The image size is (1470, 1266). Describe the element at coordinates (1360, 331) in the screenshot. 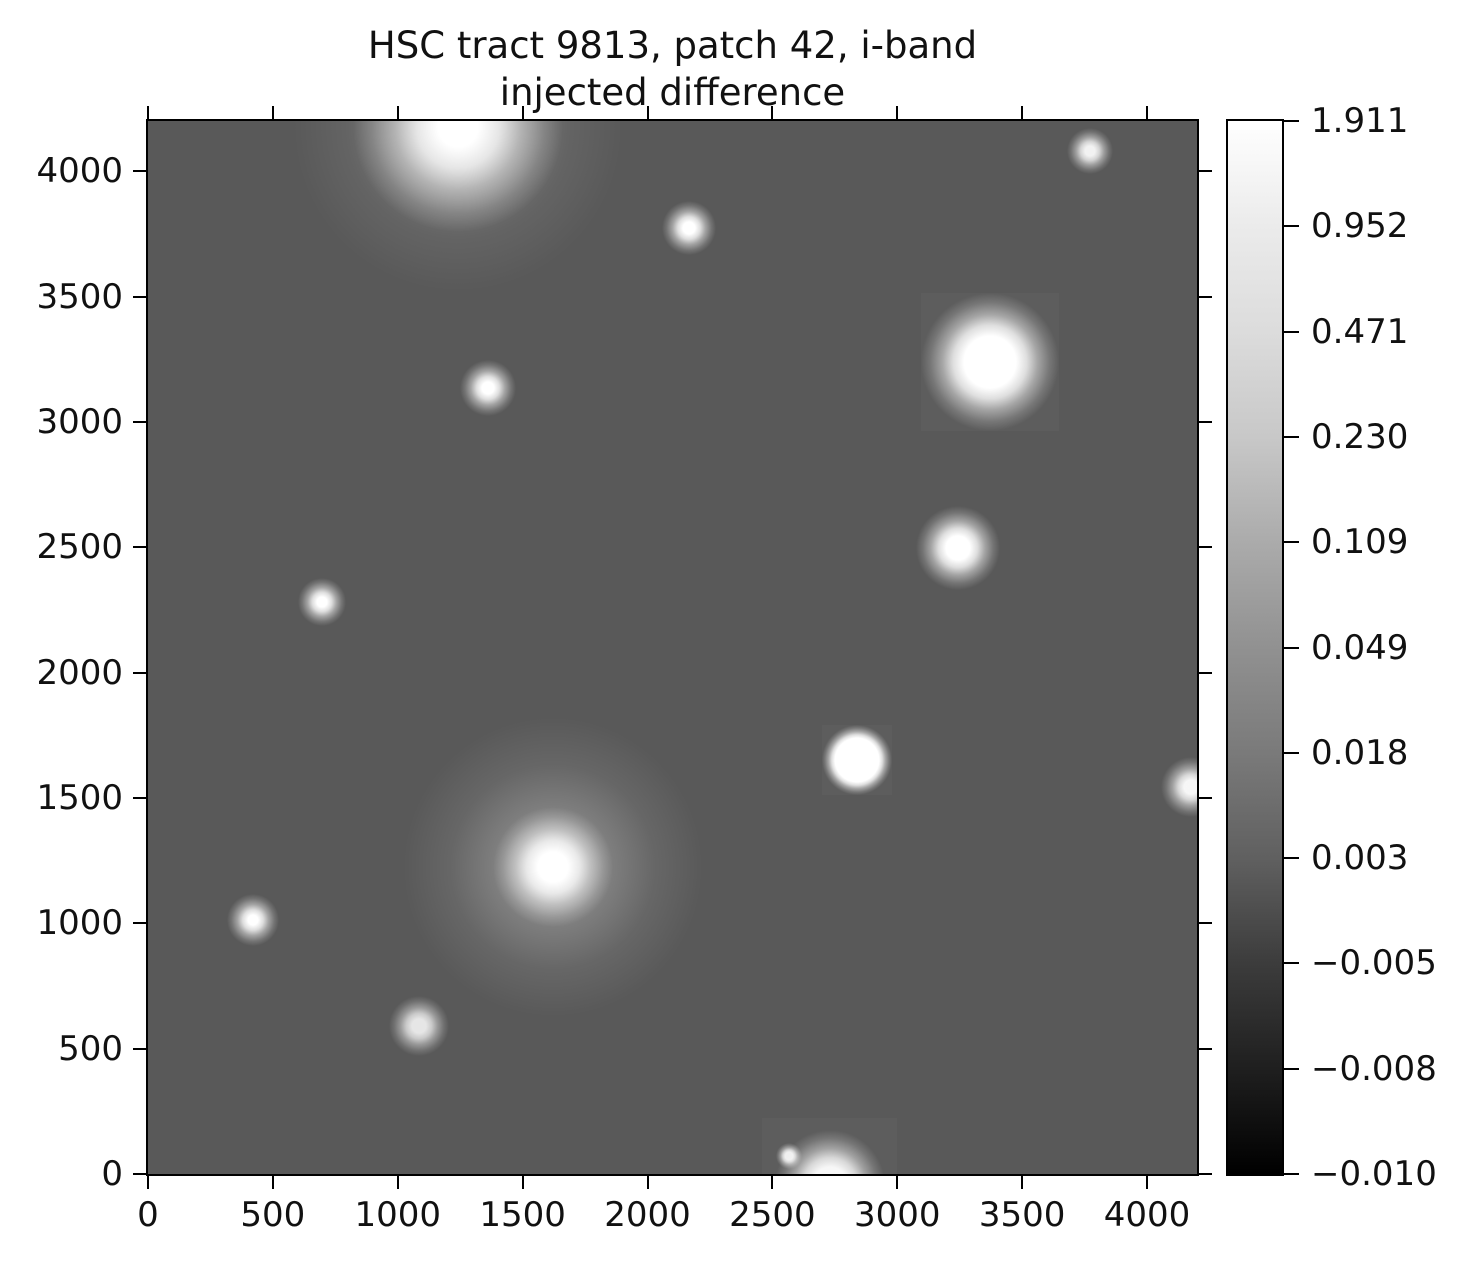

I see `colorbar-tick-label: 0.471` at that location.